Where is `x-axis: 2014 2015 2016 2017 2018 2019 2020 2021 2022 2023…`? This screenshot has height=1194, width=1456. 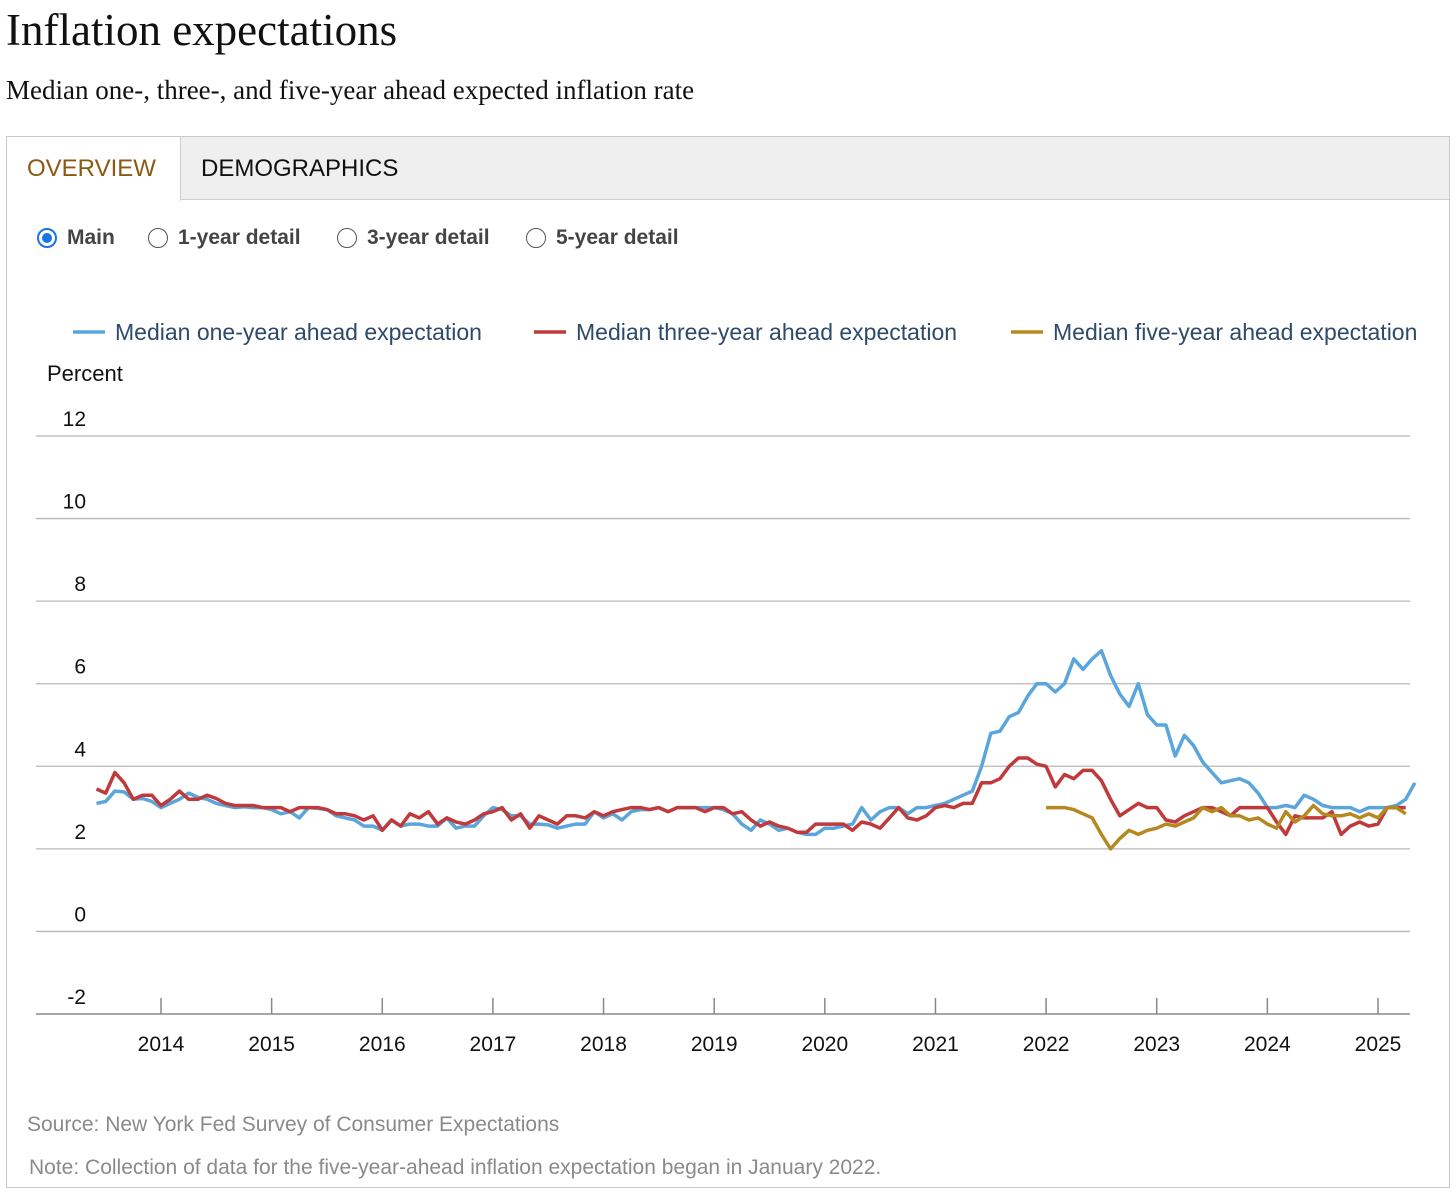
x-axis: 2014 2015 2016 2017 2018 2019 2020 2021 2022 2023… is located at coordinates (723, 1027).